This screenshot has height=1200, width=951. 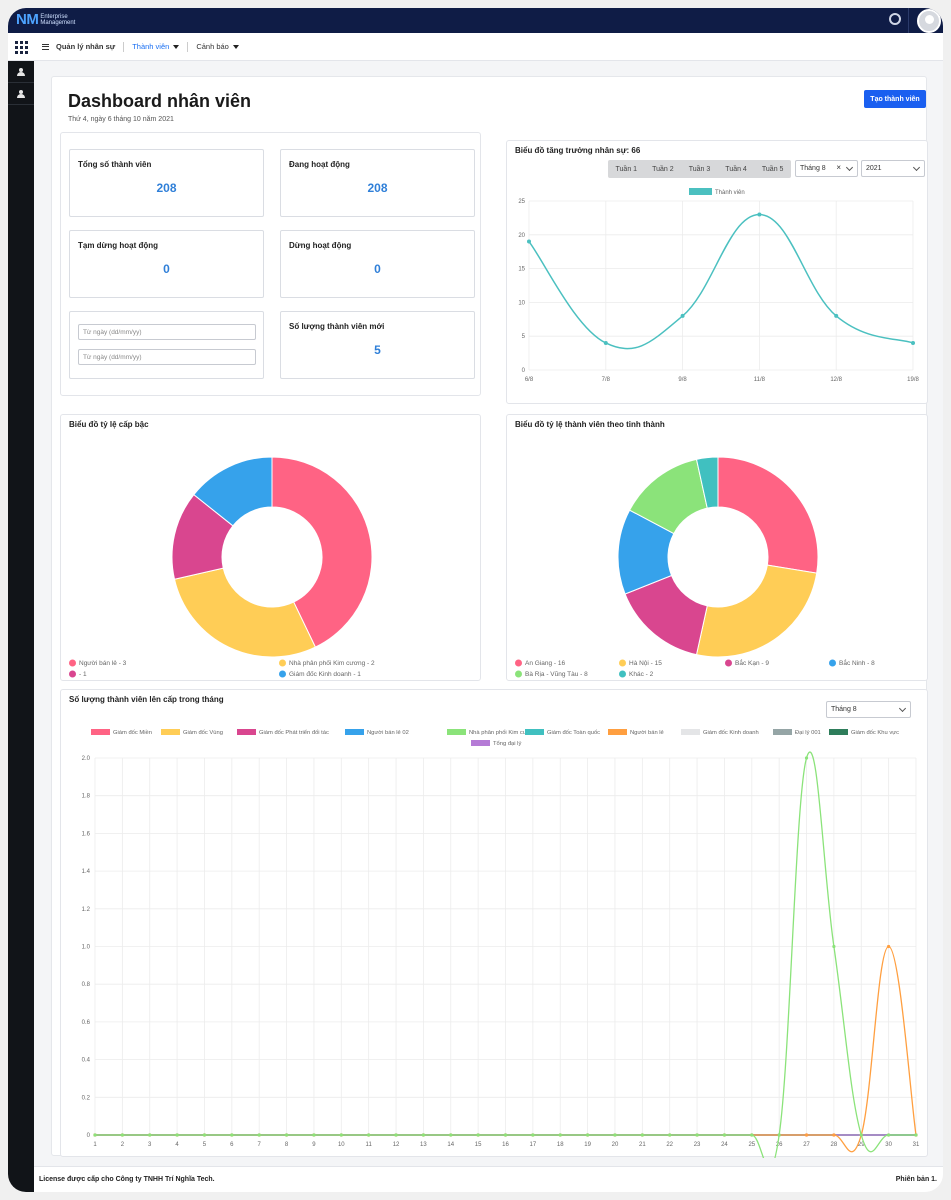 I want to click on legend-label: Giám đốc Phát triển đối tác, so click(x=294, y=732).